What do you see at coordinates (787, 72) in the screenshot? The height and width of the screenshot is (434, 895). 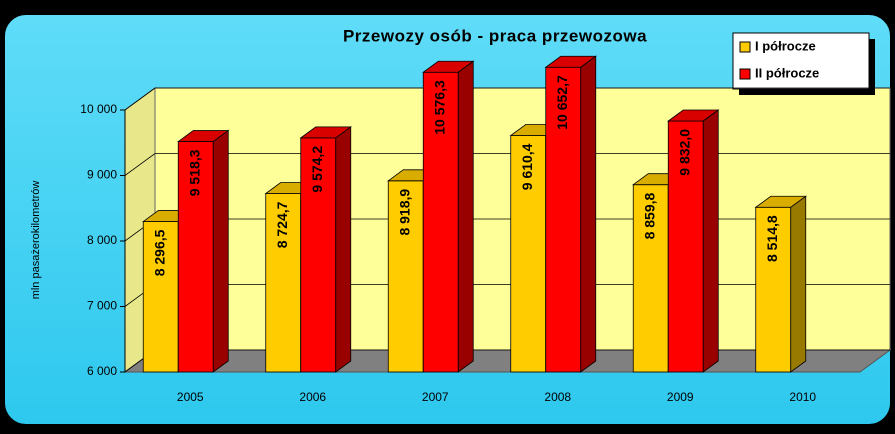 I see `legend-label: II półrocze` at bounding box center [787, 72].